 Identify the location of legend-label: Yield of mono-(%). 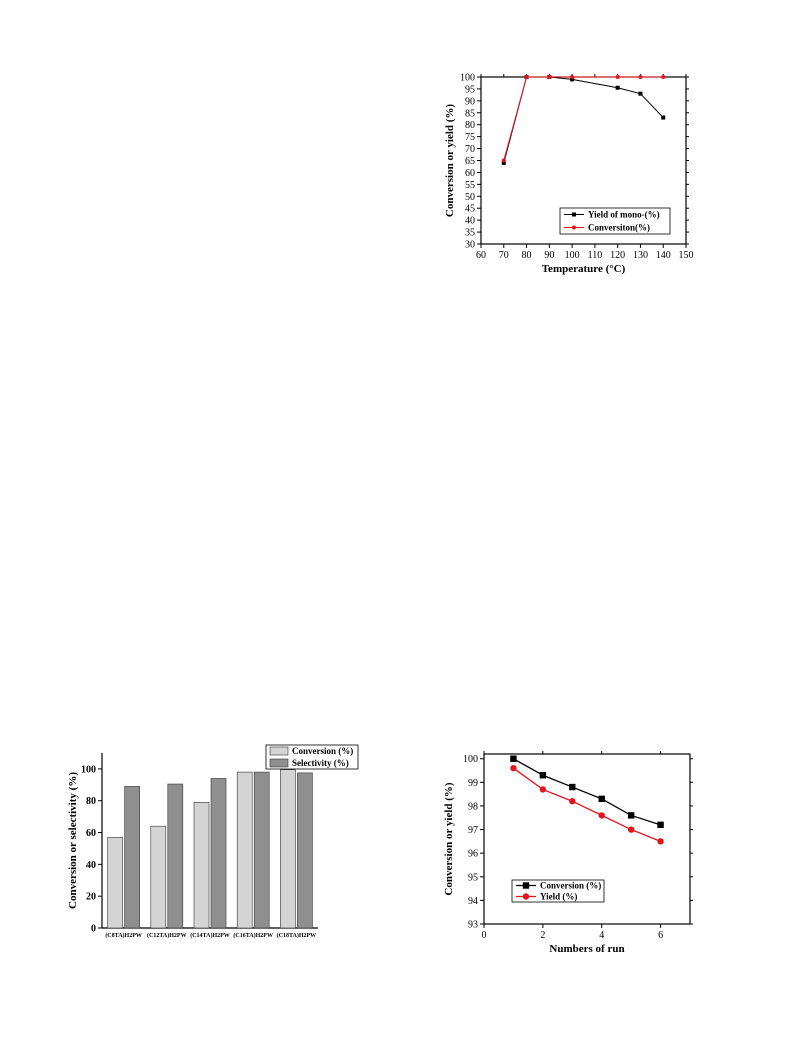
(624, 215).